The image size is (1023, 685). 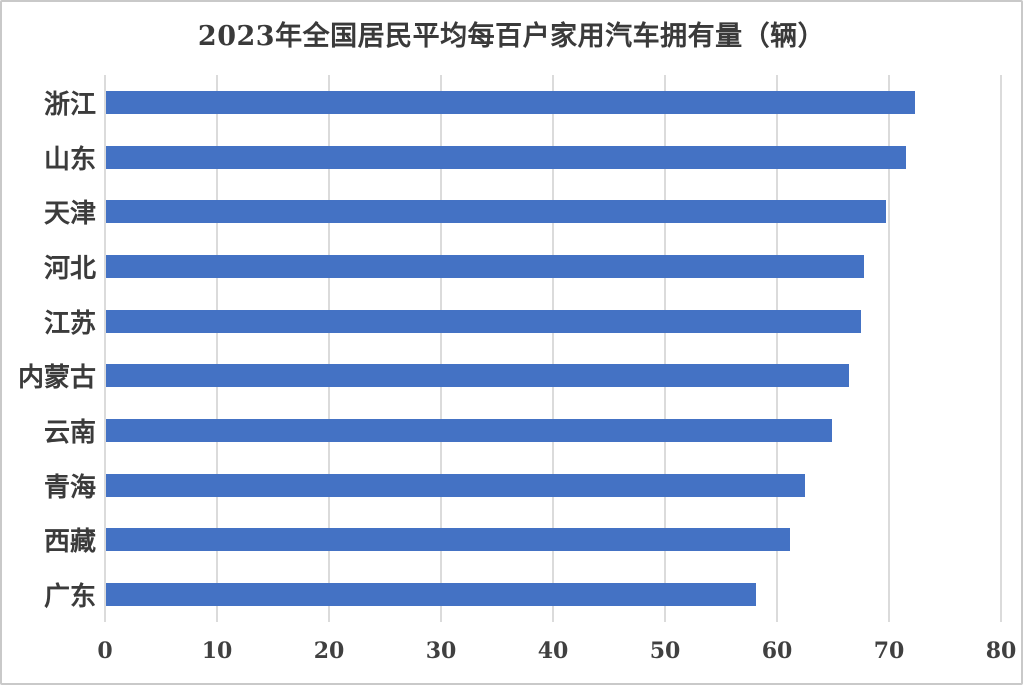 What do you see at coordinates (510, 102) in the screenshot?
I see `bar-浙江` at bounding box center [510, 102].